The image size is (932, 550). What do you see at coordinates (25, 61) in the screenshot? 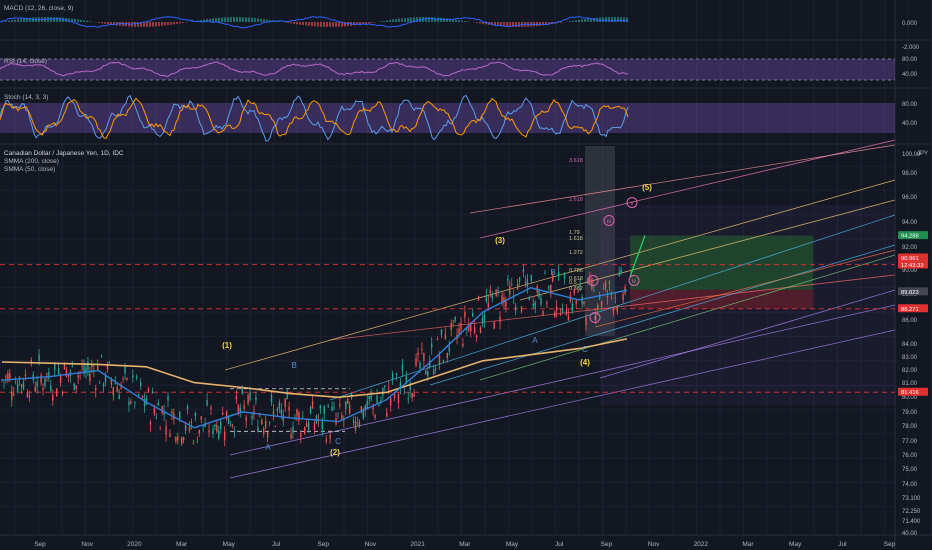
I see `rsi-label: RSI (14, close)` at bounding box center [25, 61].